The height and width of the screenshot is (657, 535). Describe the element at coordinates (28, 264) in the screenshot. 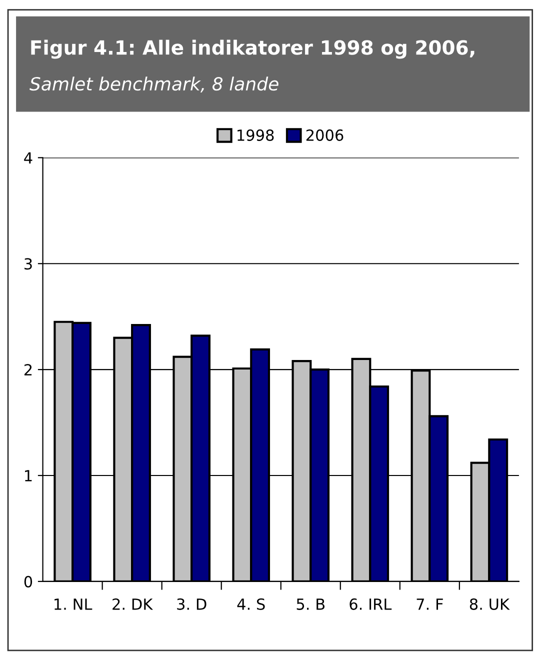

I see `y-tick-label: 3` at that location.